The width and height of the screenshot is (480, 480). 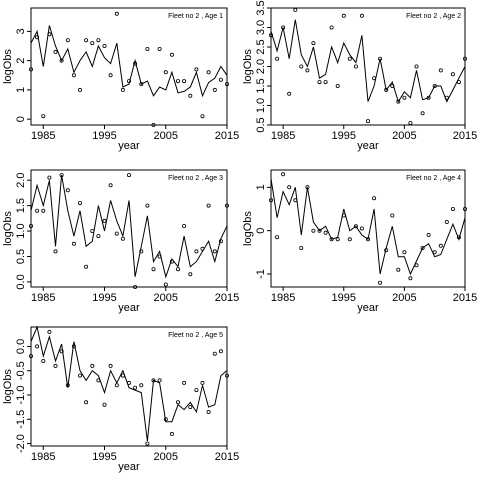 I want to click on y-tick-label: 0.0, so click(x=21, y=346).